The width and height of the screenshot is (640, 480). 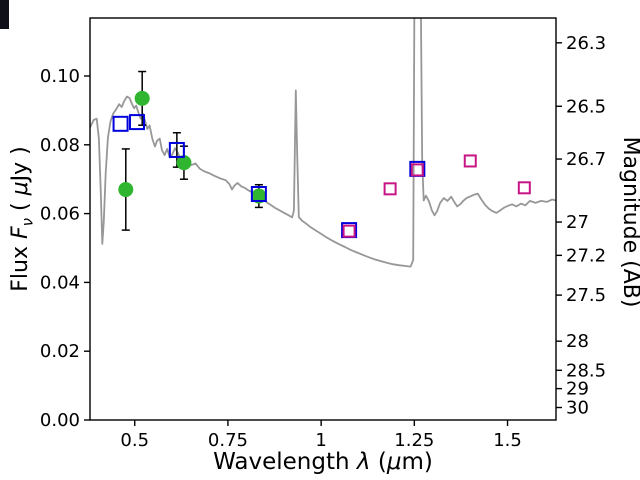 What do you see at coordinates (228, 440) in the screenshot?
I see `x-tick-label: 0.75` at bounding box center [228, 440].